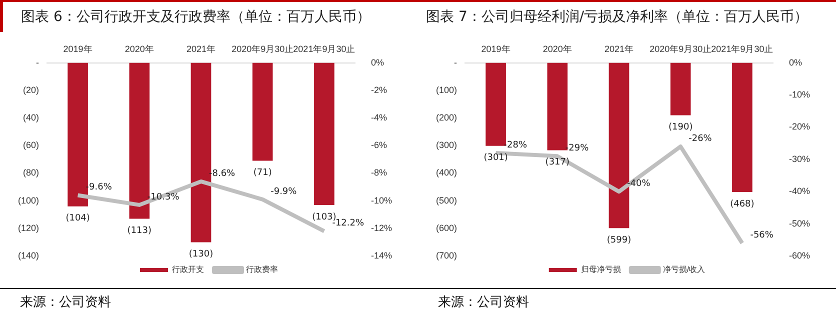  I want to click on y2-tick-label: -14%, so click(381, 255).